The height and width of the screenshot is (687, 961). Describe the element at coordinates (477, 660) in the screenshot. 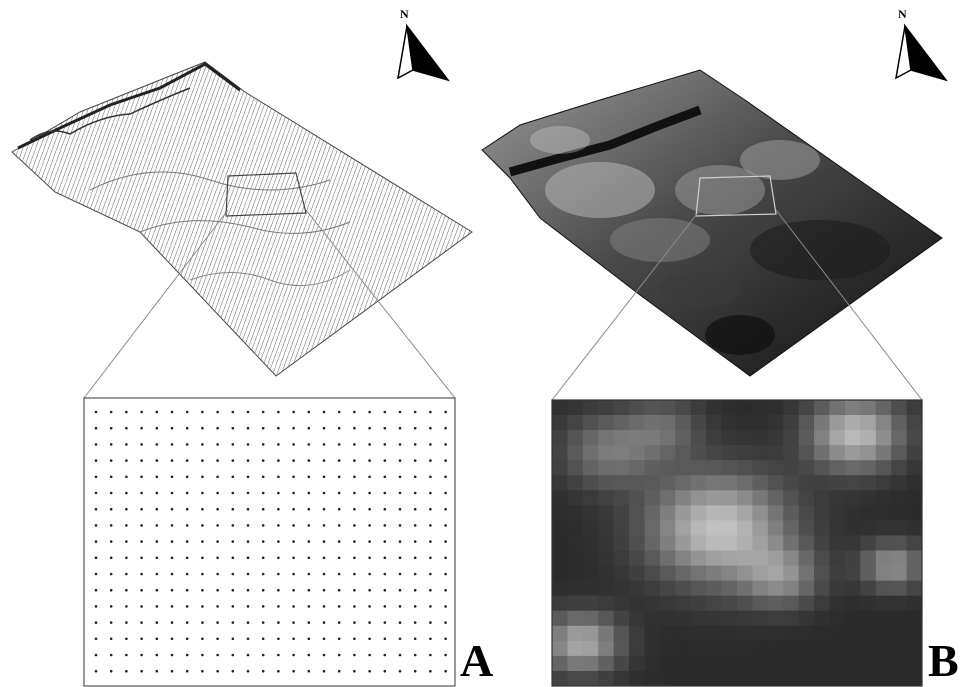

I see `panel-a-label: A` at that location.